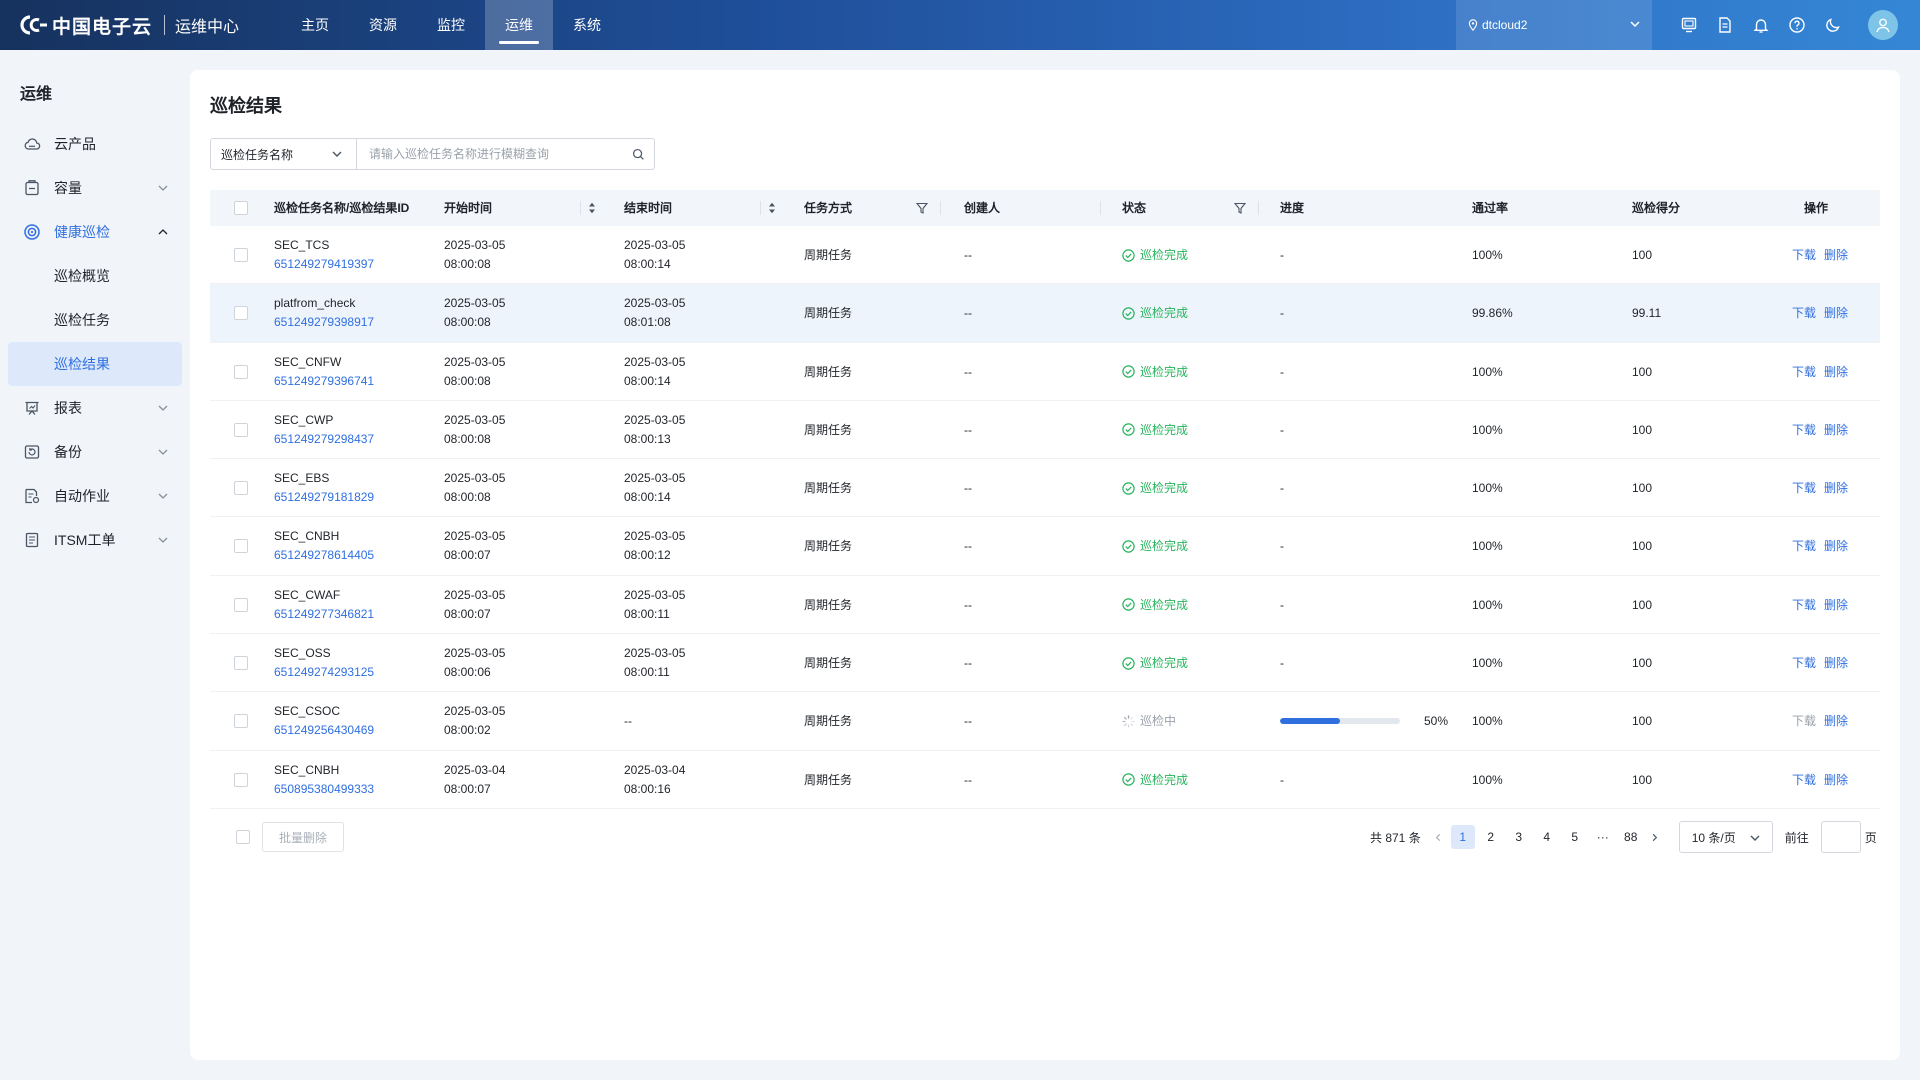 This screenshot has width=1920, height=1080. Describe the element at coordinates (324, 788) in the screenshot. I see `result-id-link: 650895380499333` at that location.